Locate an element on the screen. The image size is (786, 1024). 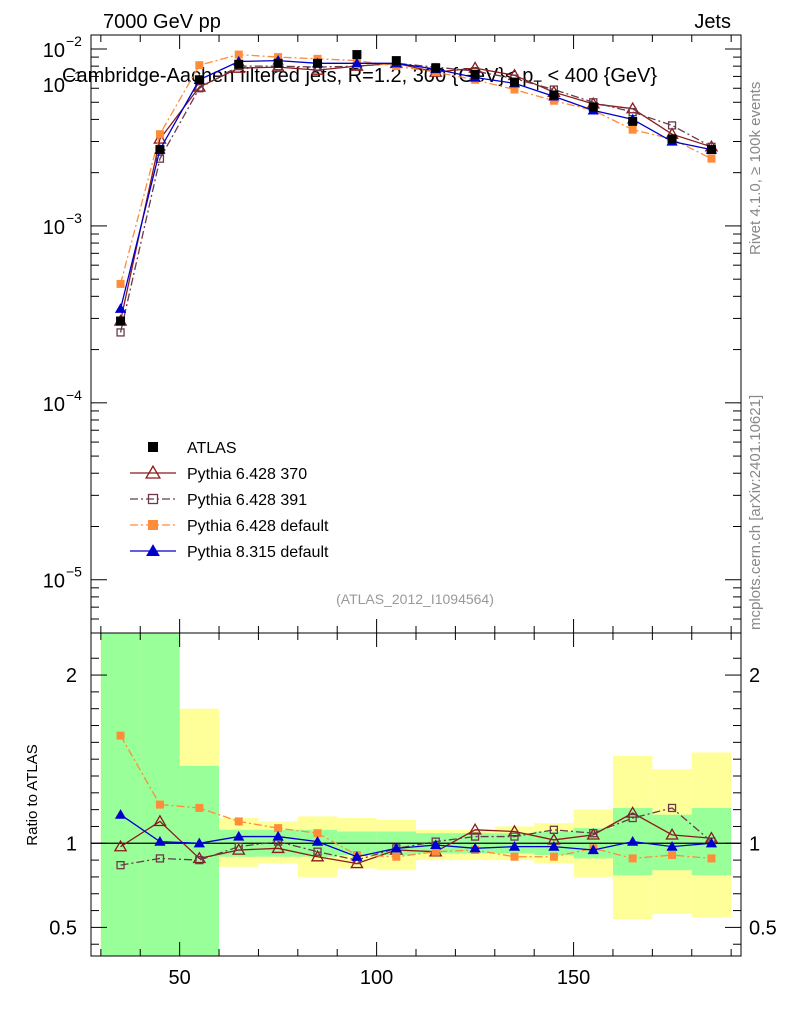
legend-marker-atlas is located at coordinates (153, 447).